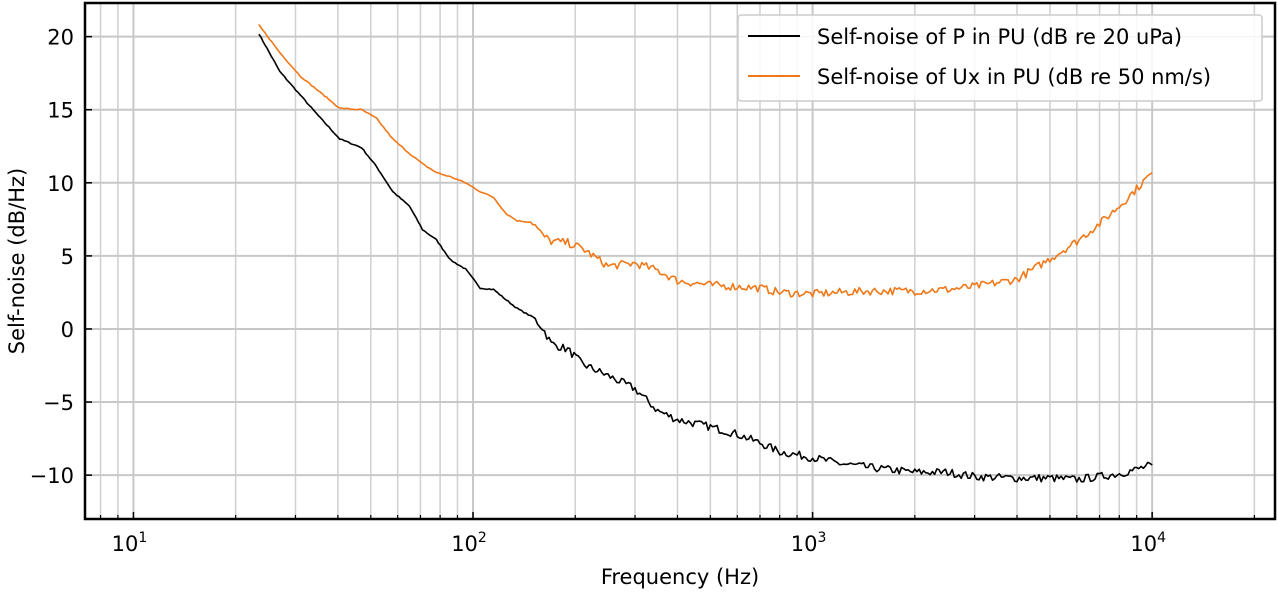  Describe the element at coordinates (52, 476) in the screenshot. I see `y-tick-label: −10` at that location.